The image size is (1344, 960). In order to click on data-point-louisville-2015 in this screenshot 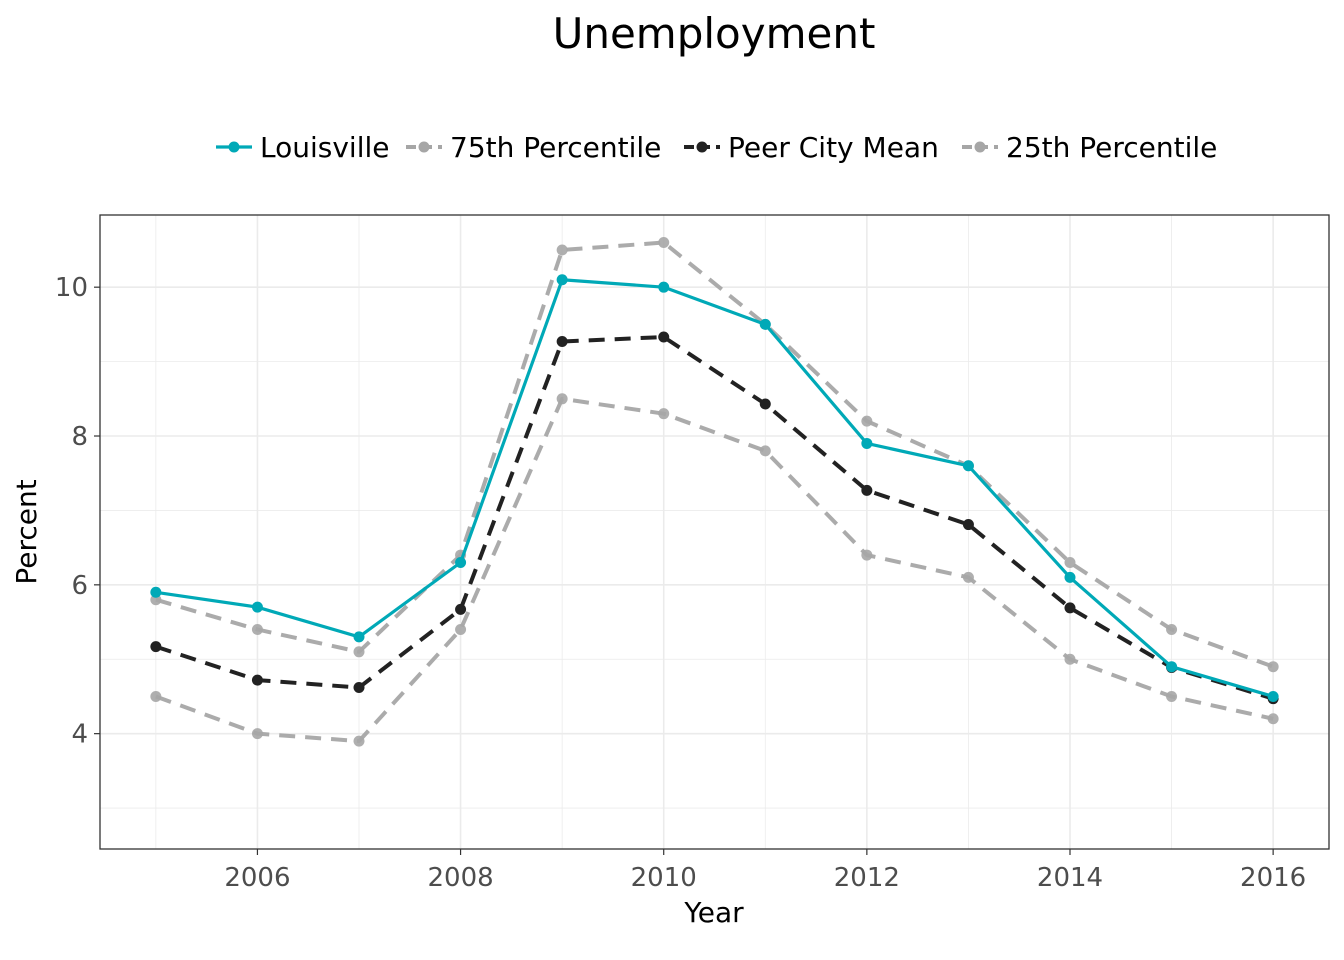, I will do `click(1172, 667)`.